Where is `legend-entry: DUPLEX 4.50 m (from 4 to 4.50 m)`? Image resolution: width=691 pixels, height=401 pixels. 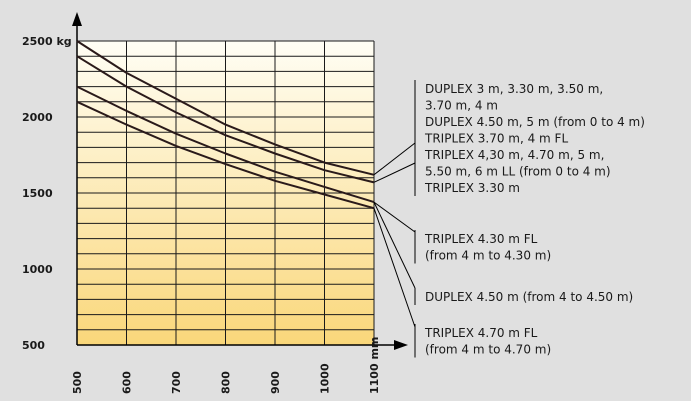 legend-entry: DUPLEX 4.50 m (from 4 to 4.50 m) is located at coordinates (523, 296).